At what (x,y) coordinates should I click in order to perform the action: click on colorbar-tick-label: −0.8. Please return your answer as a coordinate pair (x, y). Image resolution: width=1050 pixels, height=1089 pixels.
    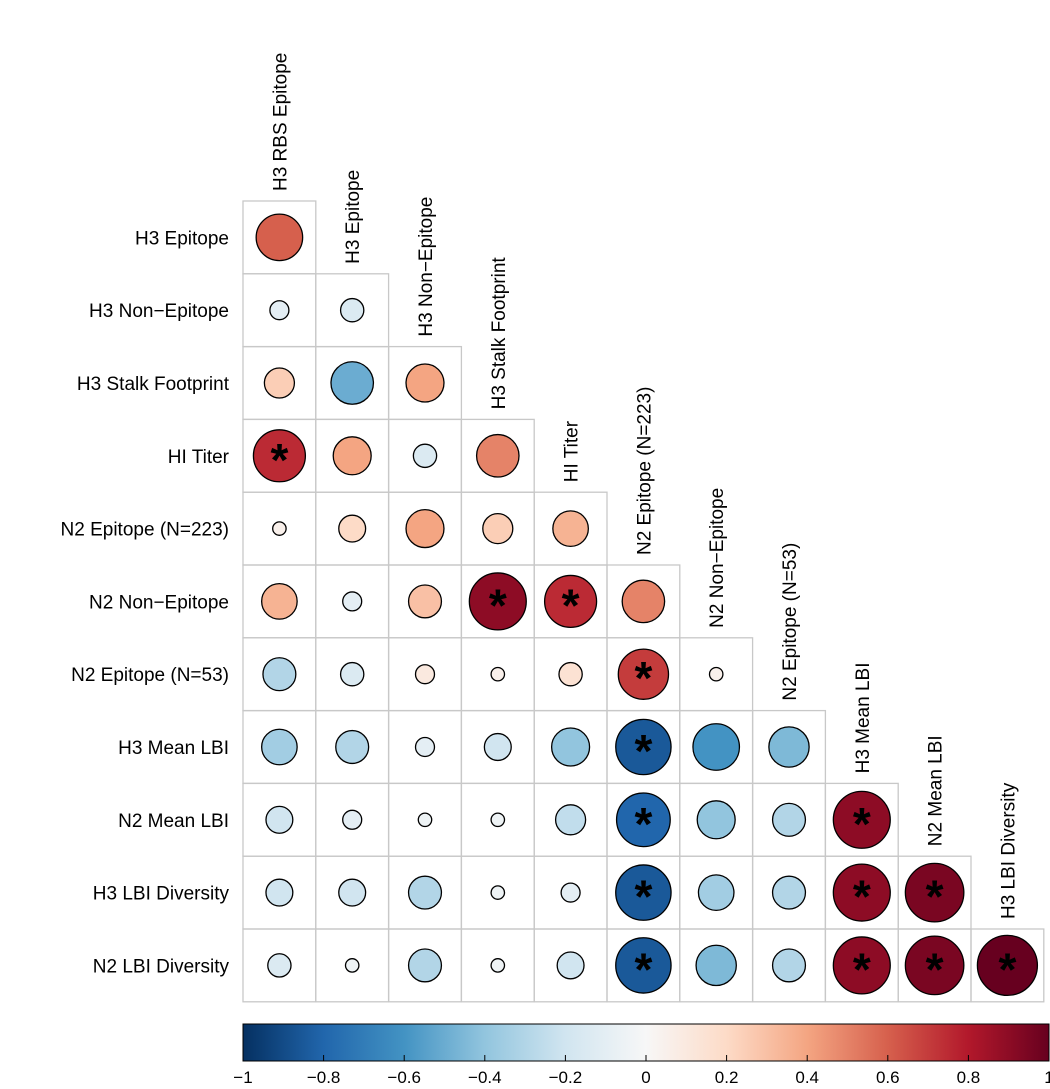
    Looking at the image, I should click on (324, 1077).